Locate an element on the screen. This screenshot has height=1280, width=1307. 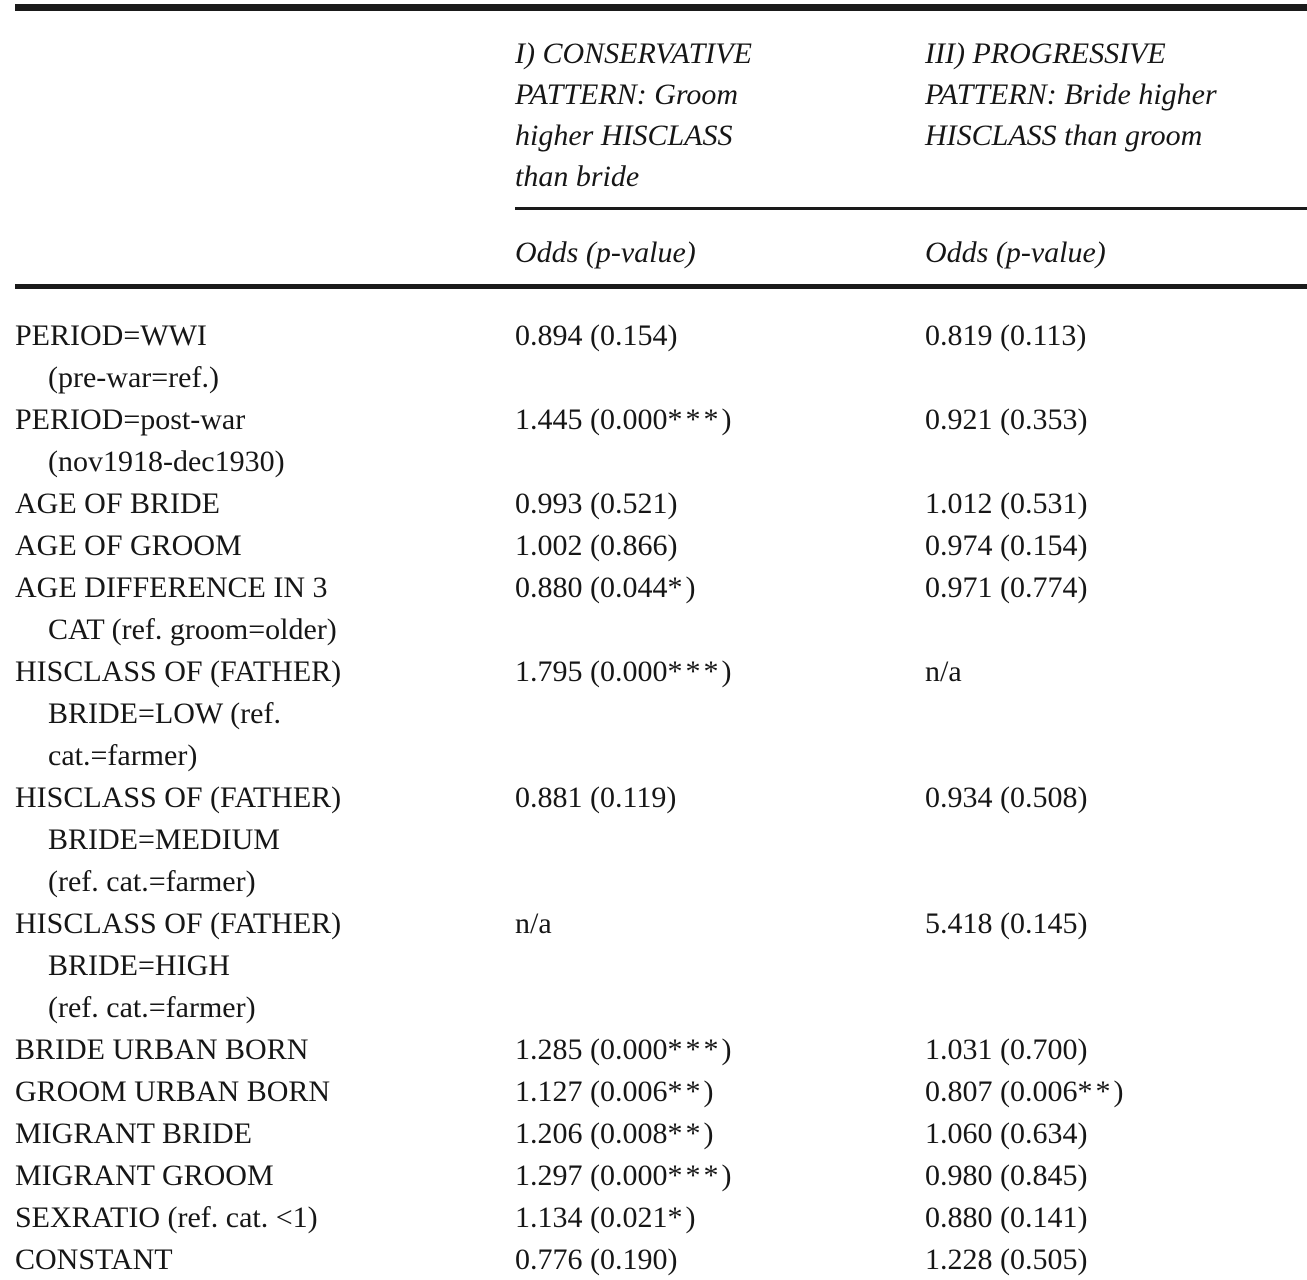
row-label-line: BRIDE URBAN BORN is located at coordinates (162, 1049).